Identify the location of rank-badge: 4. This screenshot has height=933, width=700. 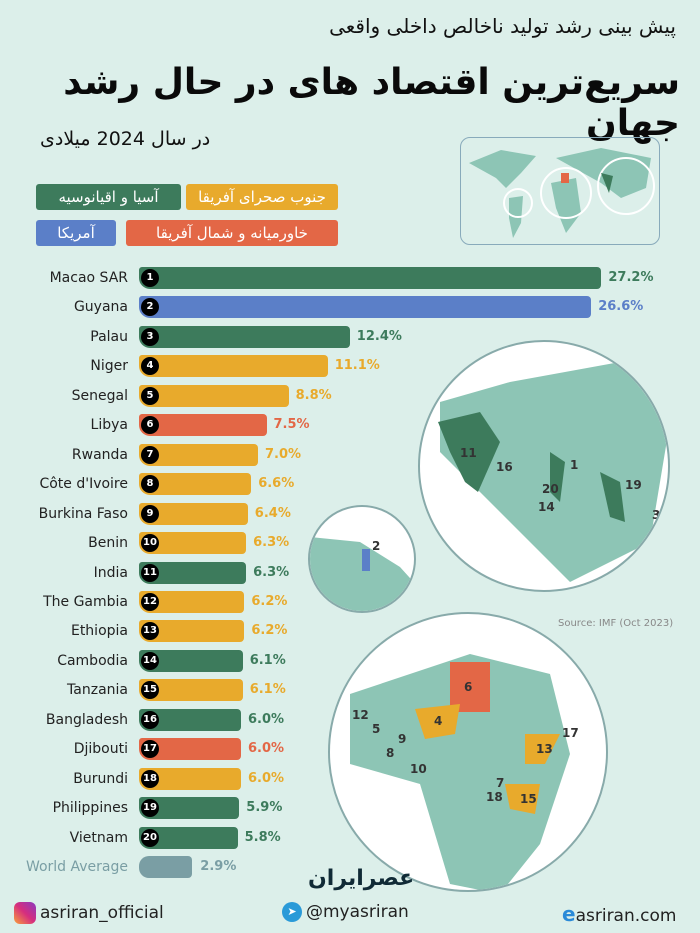
(150, 366).